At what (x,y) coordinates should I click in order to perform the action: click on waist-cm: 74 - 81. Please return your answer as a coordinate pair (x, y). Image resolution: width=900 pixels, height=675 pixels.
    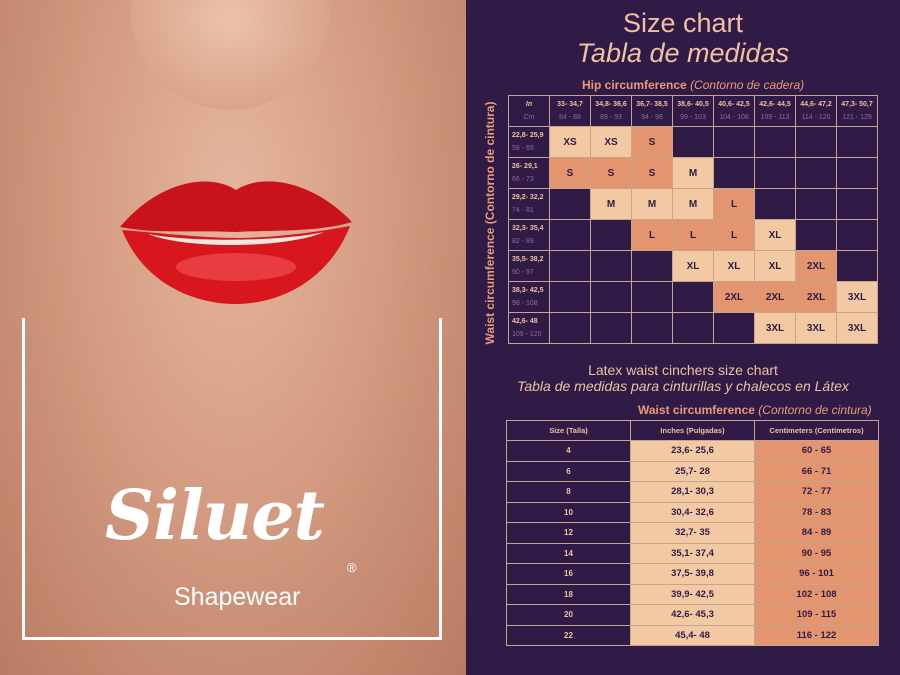
    Looking at the image, I should click on (523, 210).